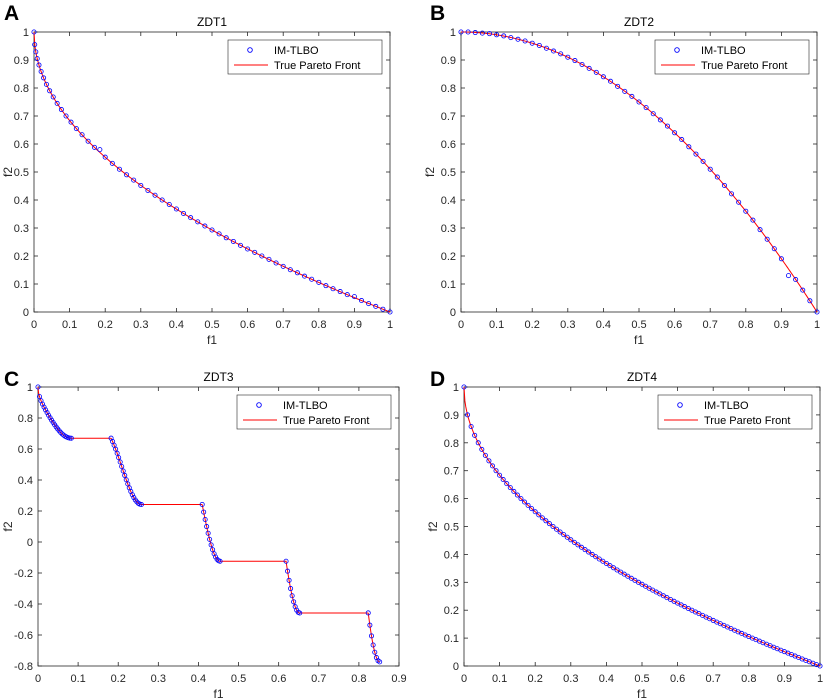 This screenshot has width=823, height=698. Describe the element at coordinates (398, 679) in the screenshot. I see `x-tick-label: 0.9` at that location.